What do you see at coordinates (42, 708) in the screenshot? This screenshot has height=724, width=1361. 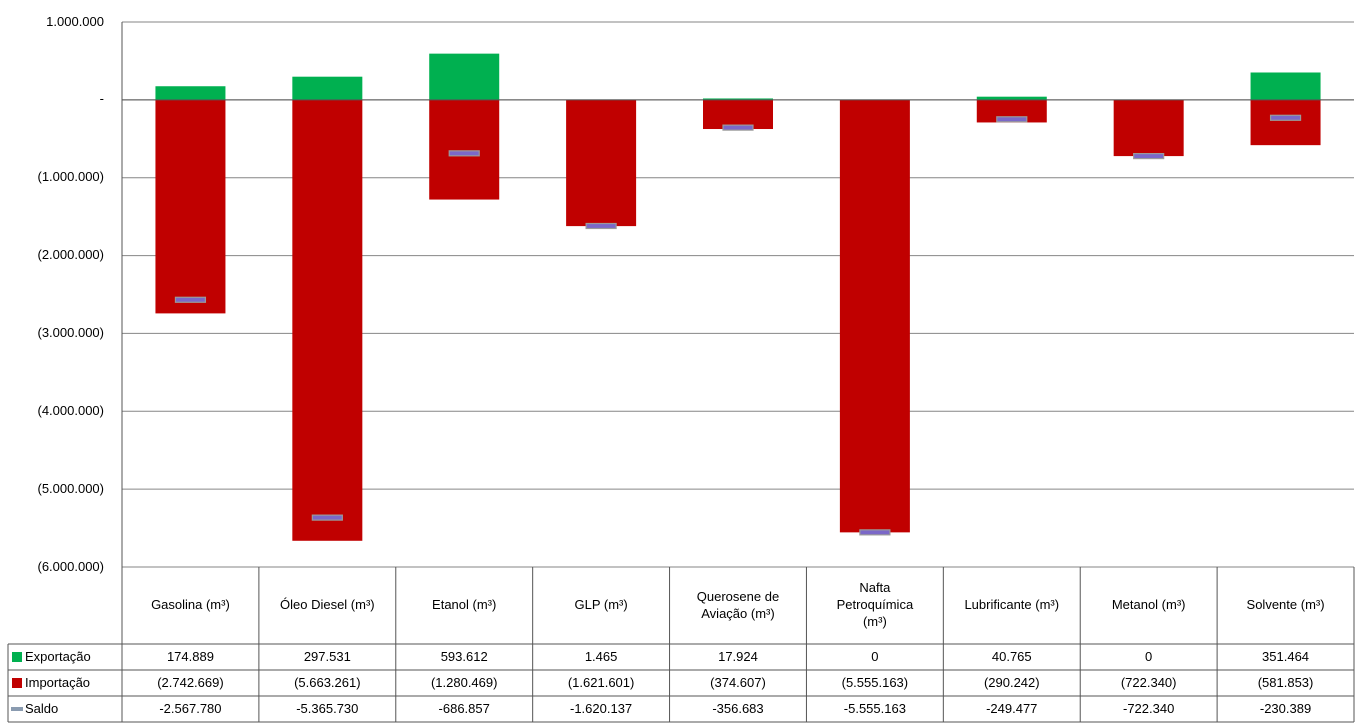 I see `legend-label: Saldo` at bounding box center [42, 708].